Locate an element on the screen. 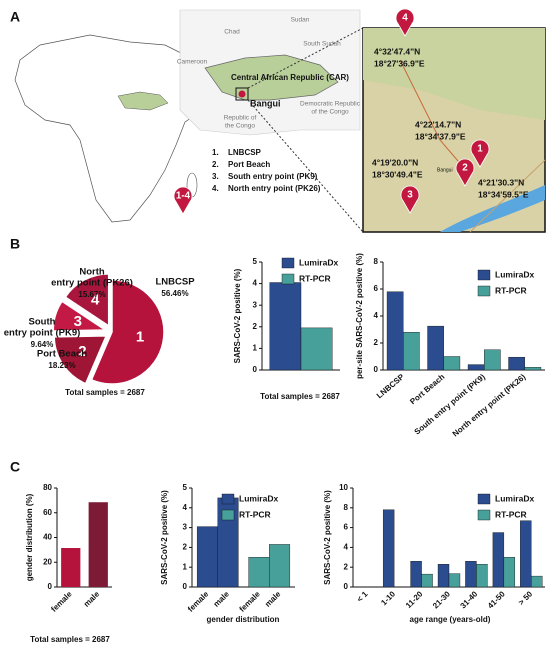 The image size is (550, 658). y-tick-label: 40 is located at coordinates (47, 537).